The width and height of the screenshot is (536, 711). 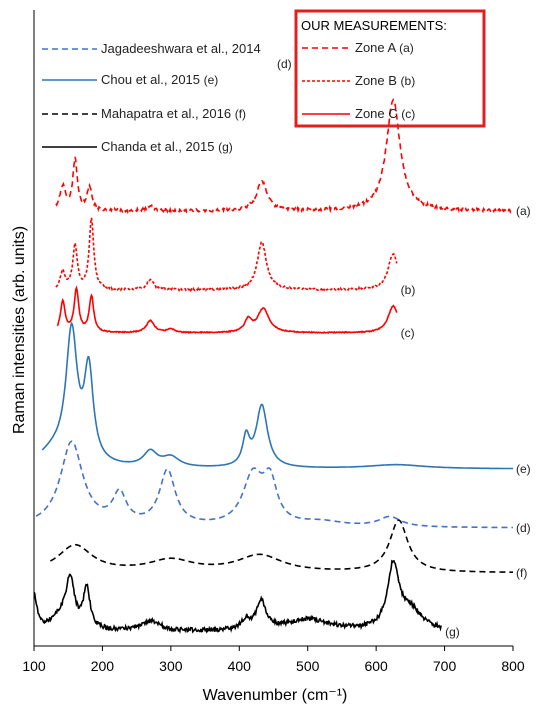 I want to click on series-tag-label: (g), so click(x=452, y=632).